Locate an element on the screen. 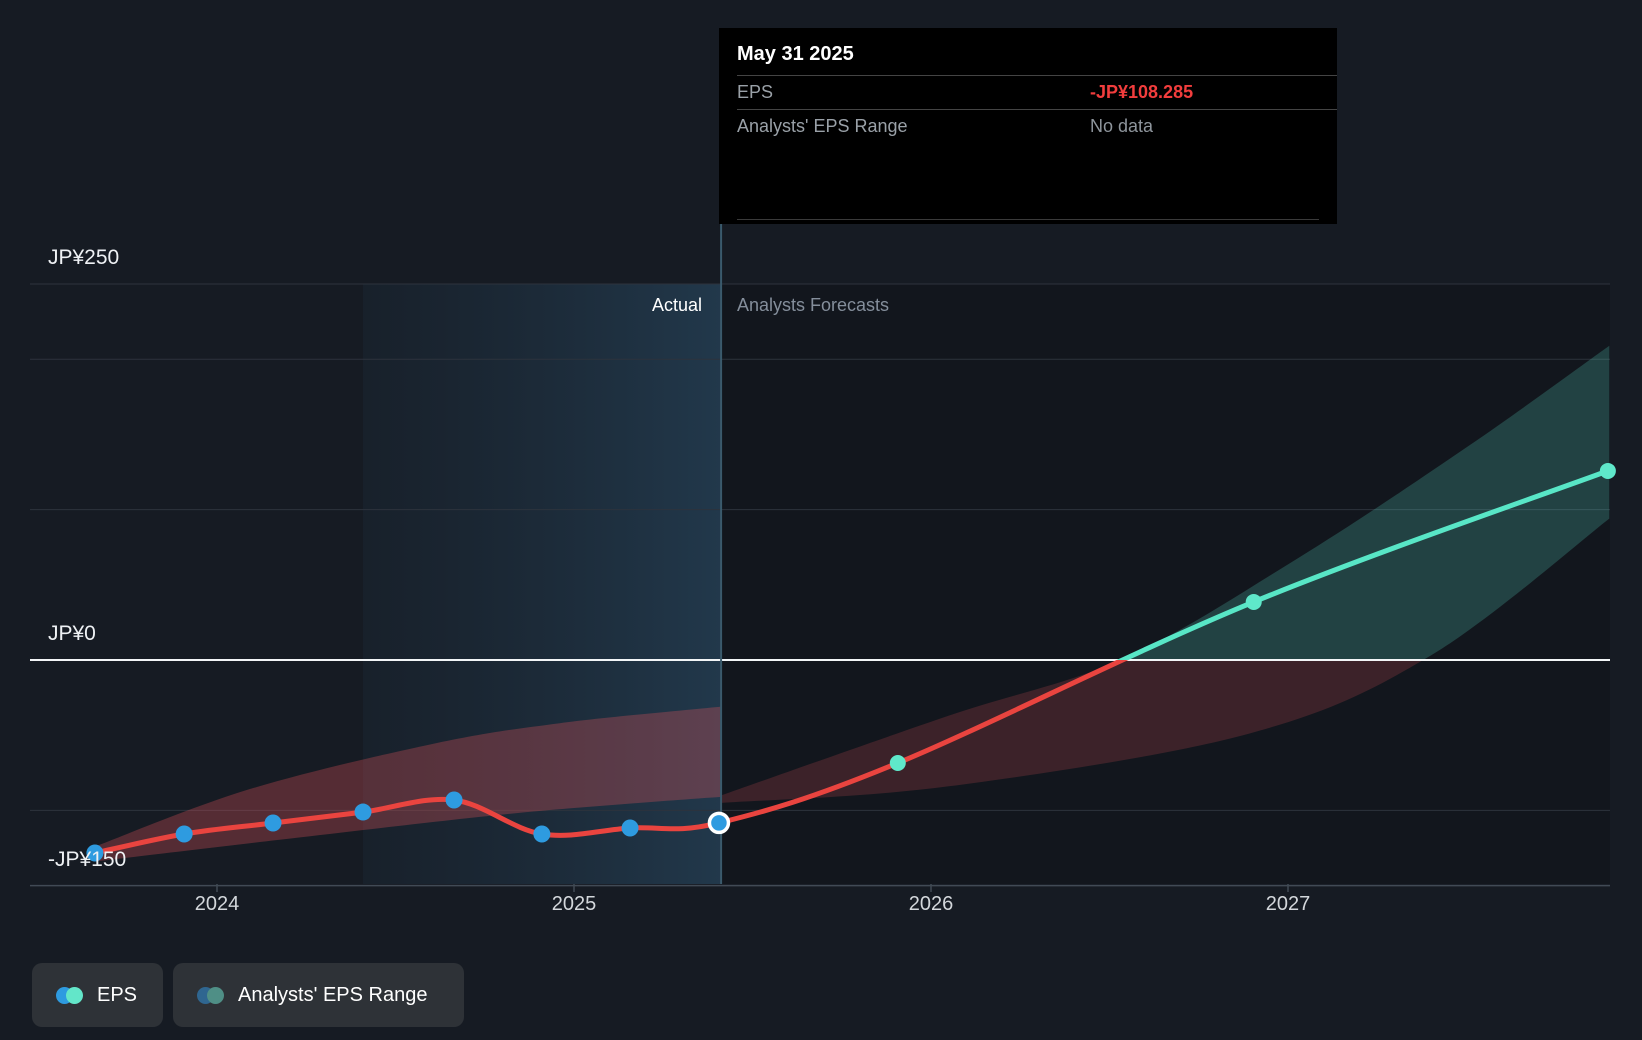 The height and width of the screenshot is (1040, 1642). tooltip-row-eps: EPS -JP¥108.285 is located at coordinates (1028, 92).